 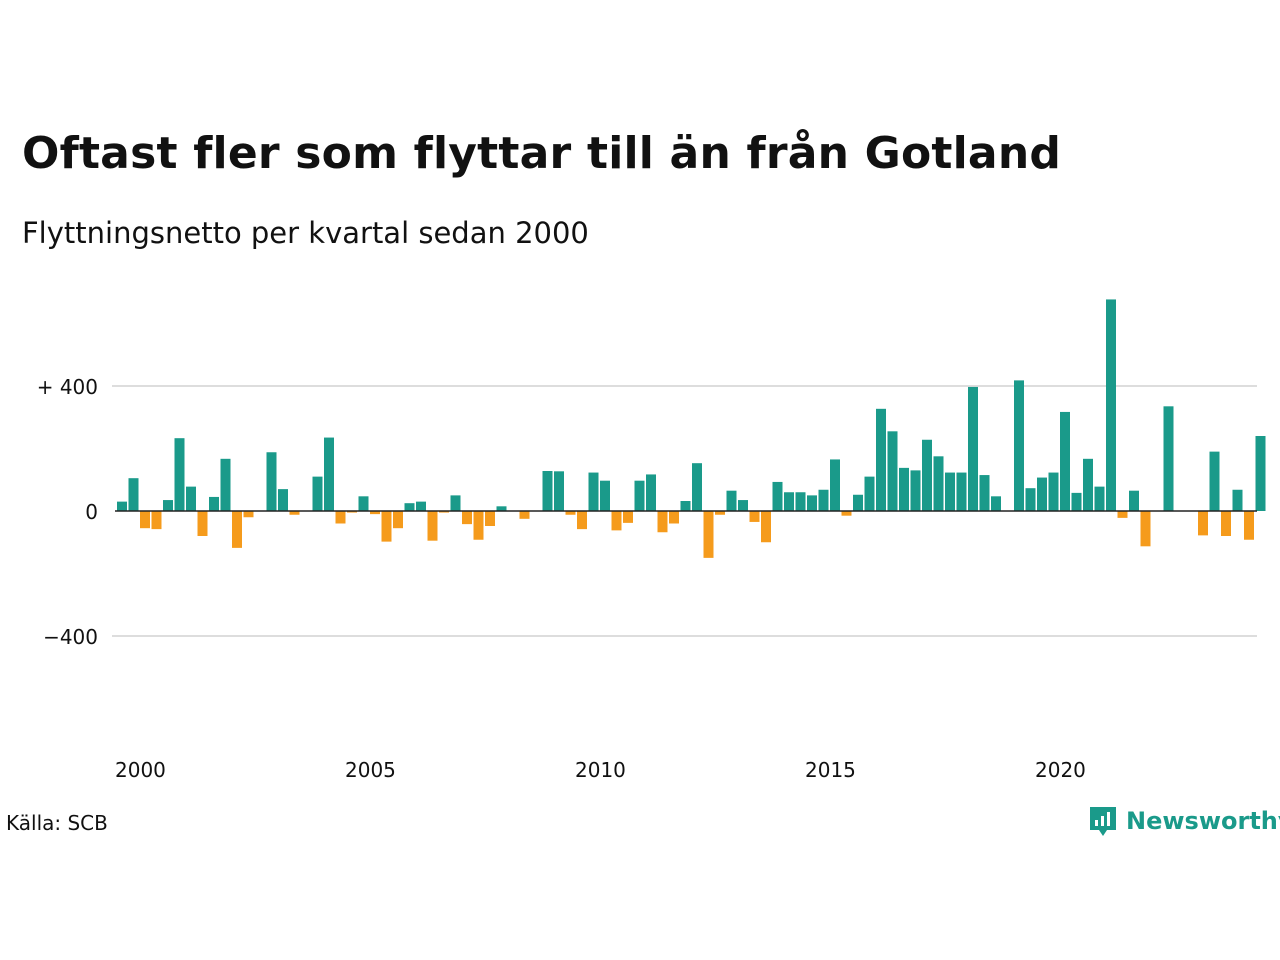 I want to click on chart-subtitle: Flyttningsnetto per kvartal sedan 2000, so click(x=305, y=233).